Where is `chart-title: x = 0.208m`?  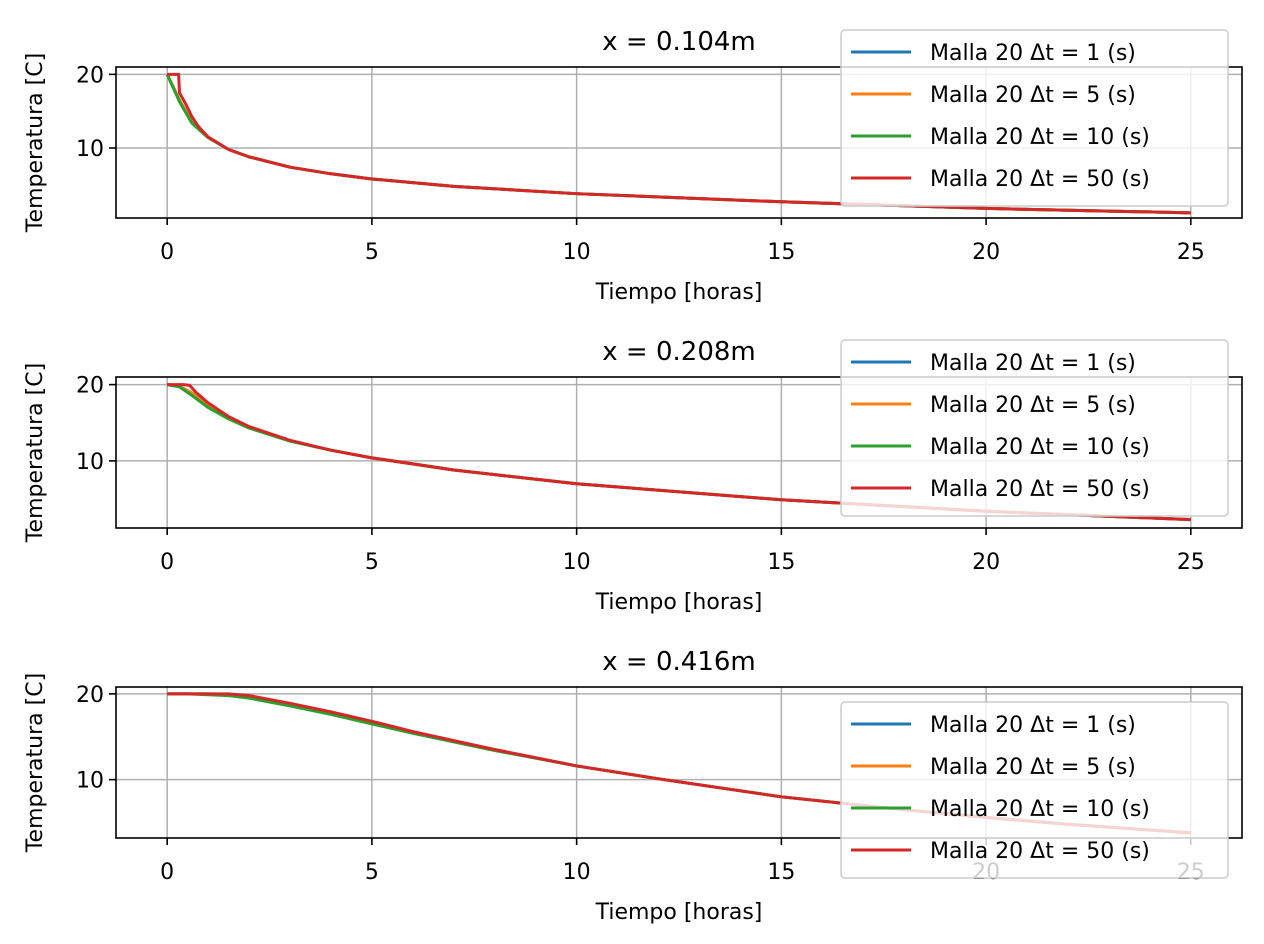 chart-title: x = 0.208m is located at coordinates (678, 352).